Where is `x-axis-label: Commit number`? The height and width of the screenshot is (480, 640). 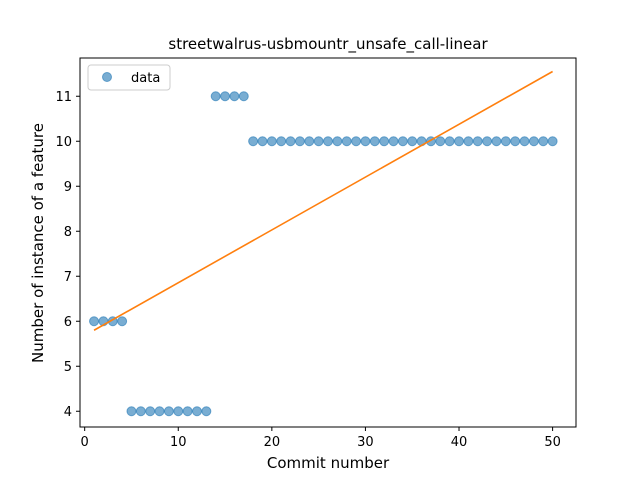 x-axis-label: Commit number is located at coordinates (328, 463).